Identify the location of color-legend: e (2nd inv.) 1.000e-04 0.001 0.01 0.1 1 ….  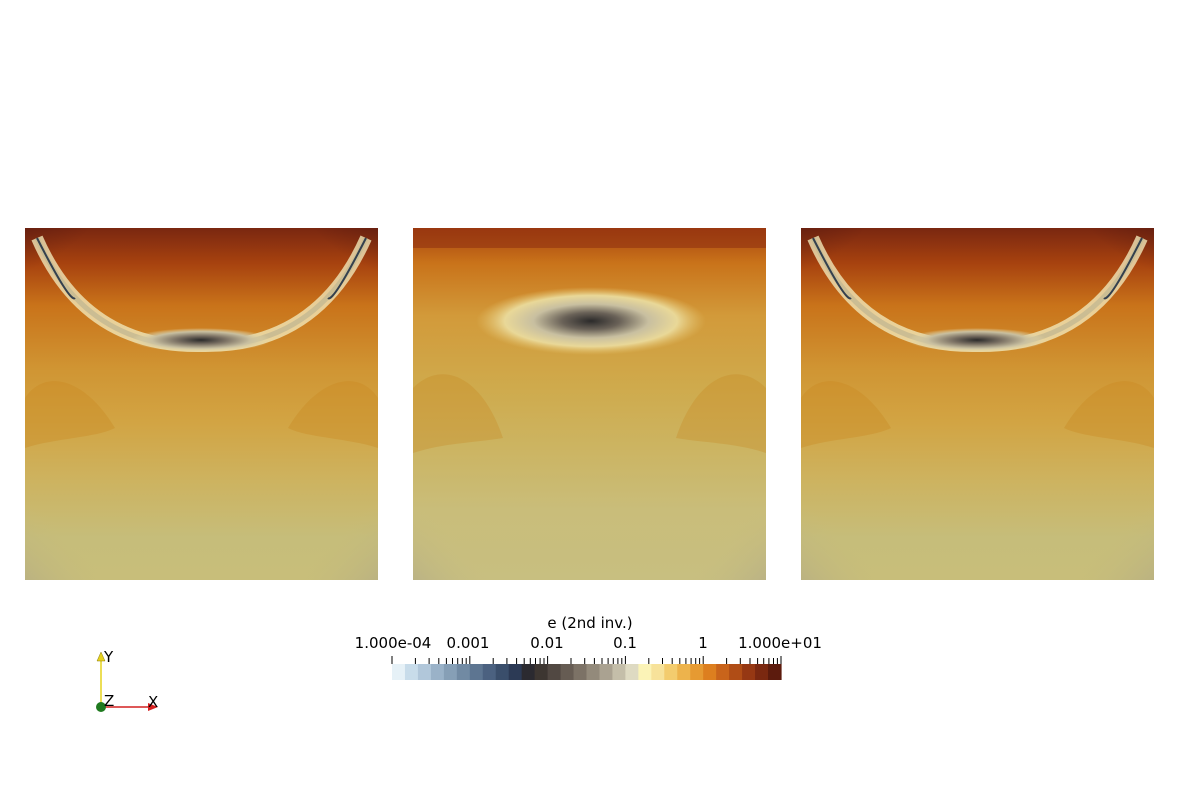
(590, 652).